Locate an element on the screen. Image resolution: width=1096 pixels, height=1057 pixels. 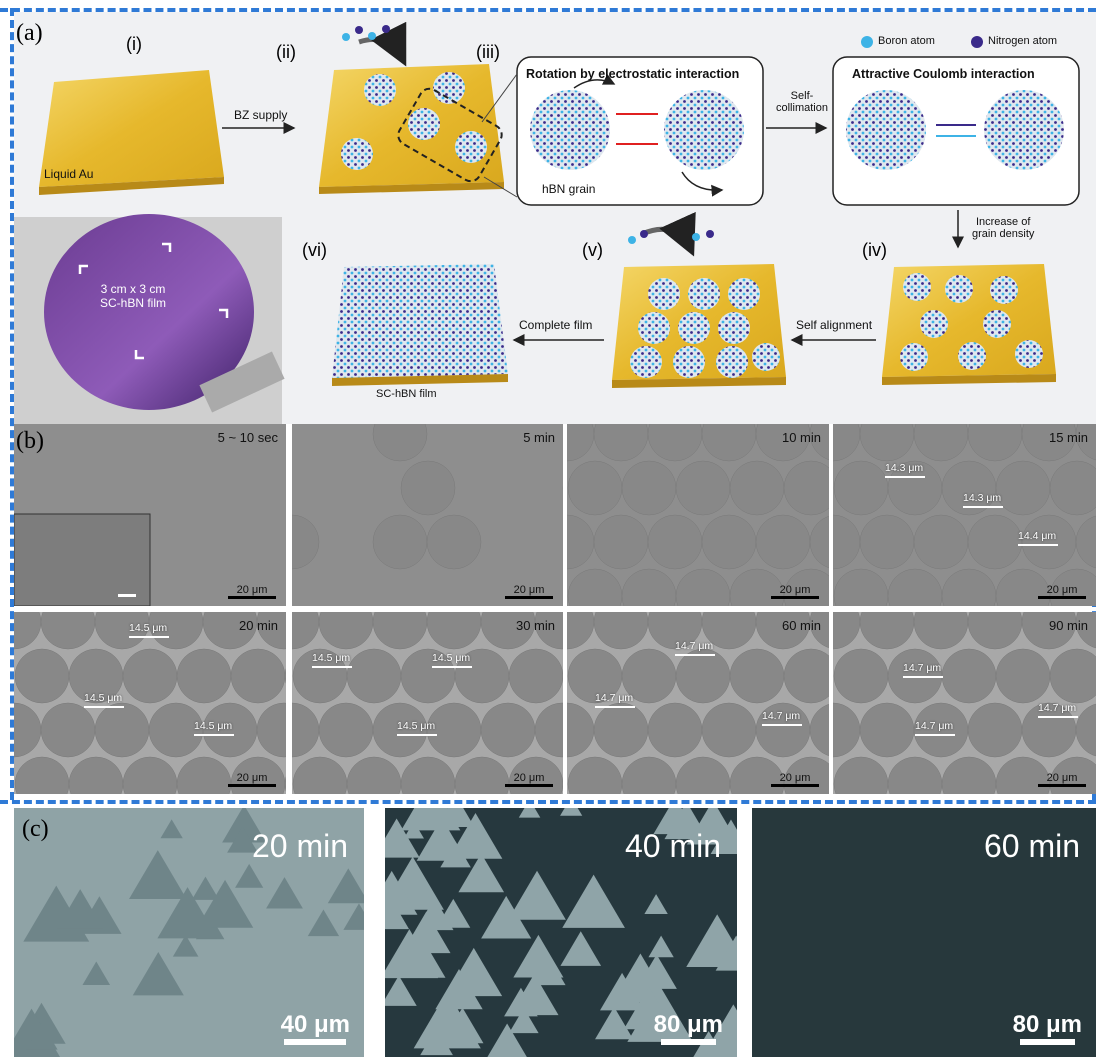
step-vi-label: (vi) is located at coordinates (314, 250).